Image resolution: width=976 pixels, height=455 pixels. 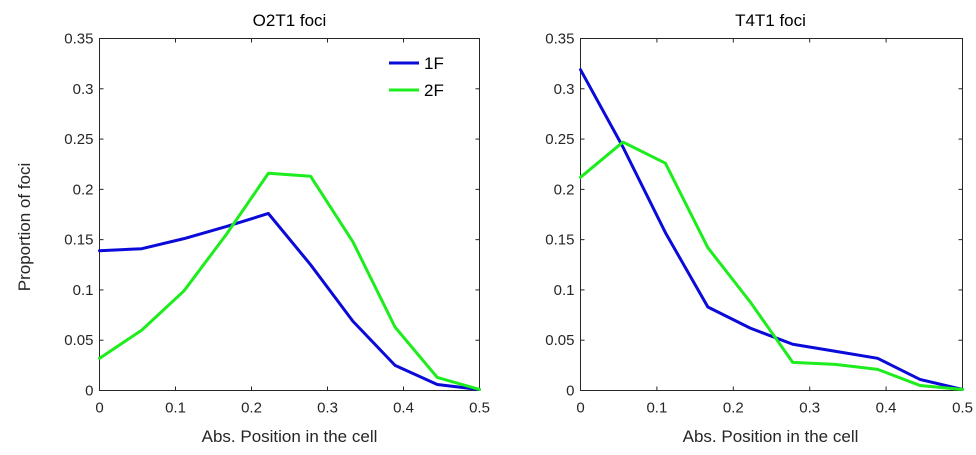 What do you see at coordinates (434, 63) in the screenshot?
I see `legend-label-1F: 1F` at bounding box center [434, 63].